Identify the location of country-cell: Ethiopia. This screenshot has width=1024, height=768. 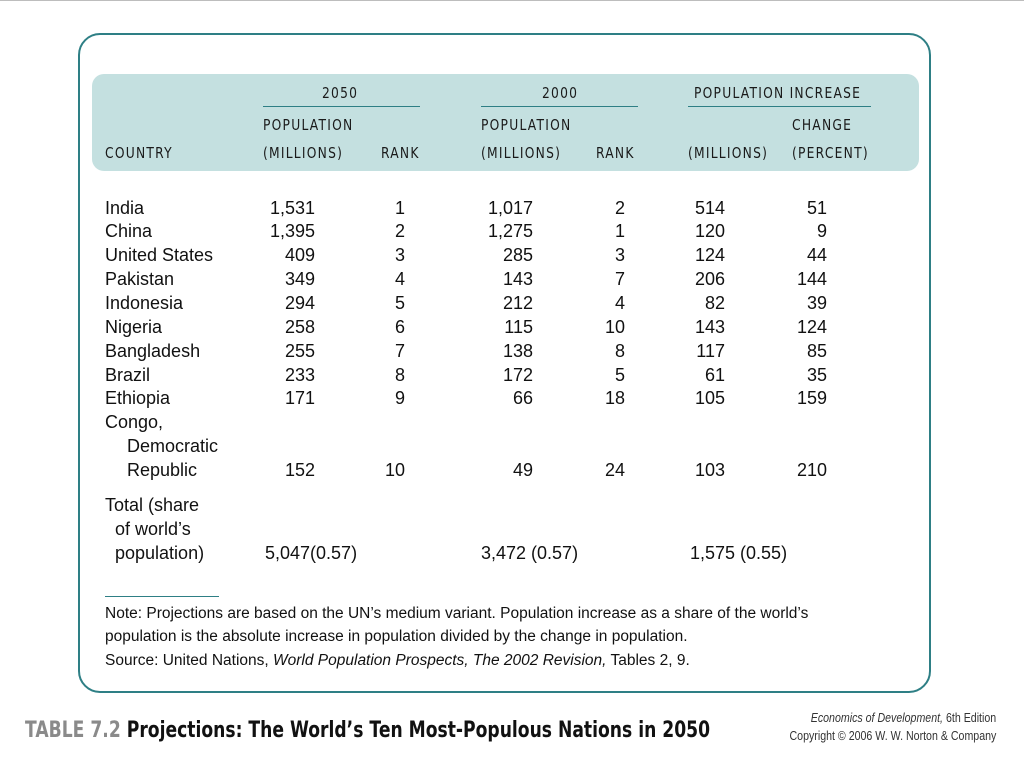
(138, 398).